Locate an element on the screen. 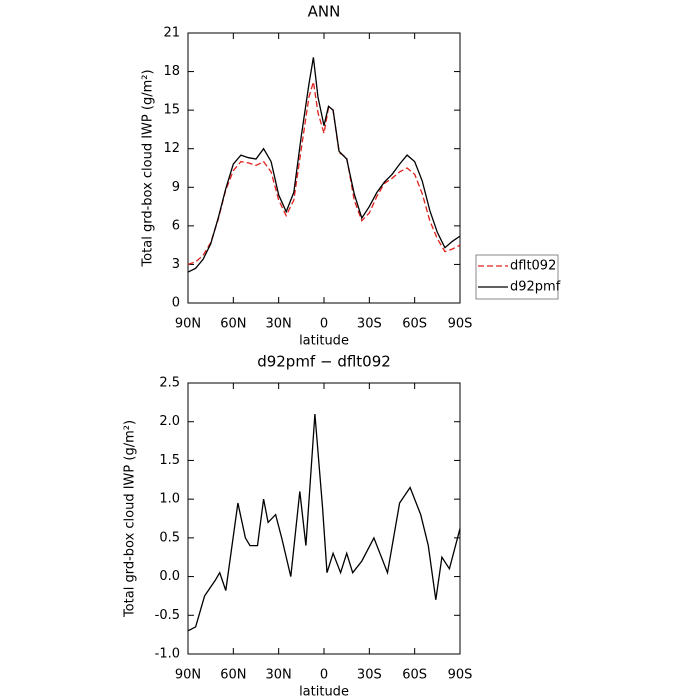  y-tick-label: 9 is located at coordinates (176, 187).